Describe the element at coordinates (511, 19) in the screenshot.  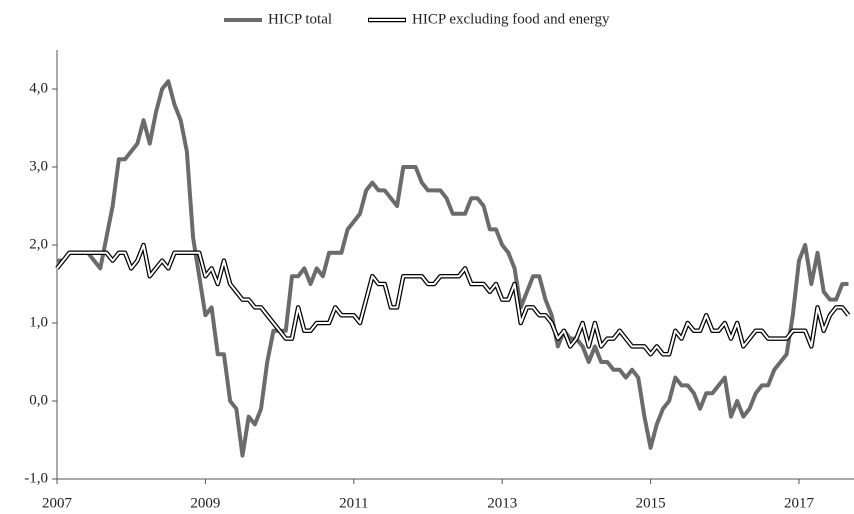
I see `legend-label: HICP excluding food and energy` at that location.